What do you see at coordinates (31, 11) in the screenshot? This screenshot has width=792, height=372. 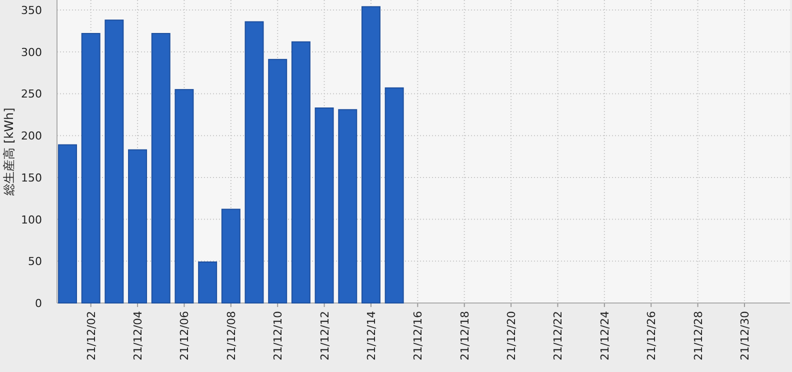 I see `y-tick-label: 350` at bounding box center [31, 11].